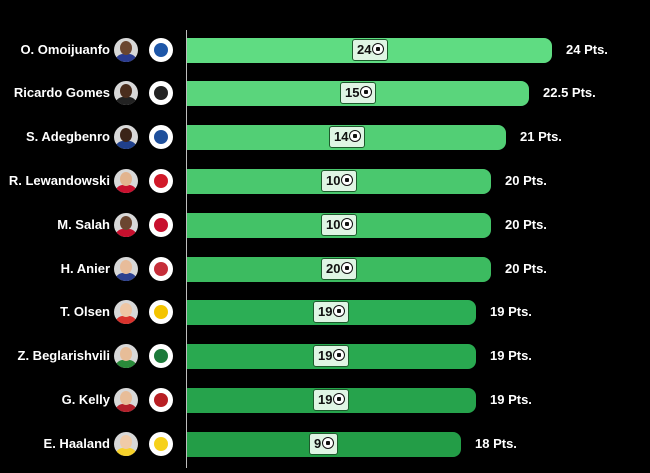 The image size is (650, 473). What do you see at coordinates (341, 136) in the screenshot?
I see `goals-value: 14` at bounding box center [341, 136].